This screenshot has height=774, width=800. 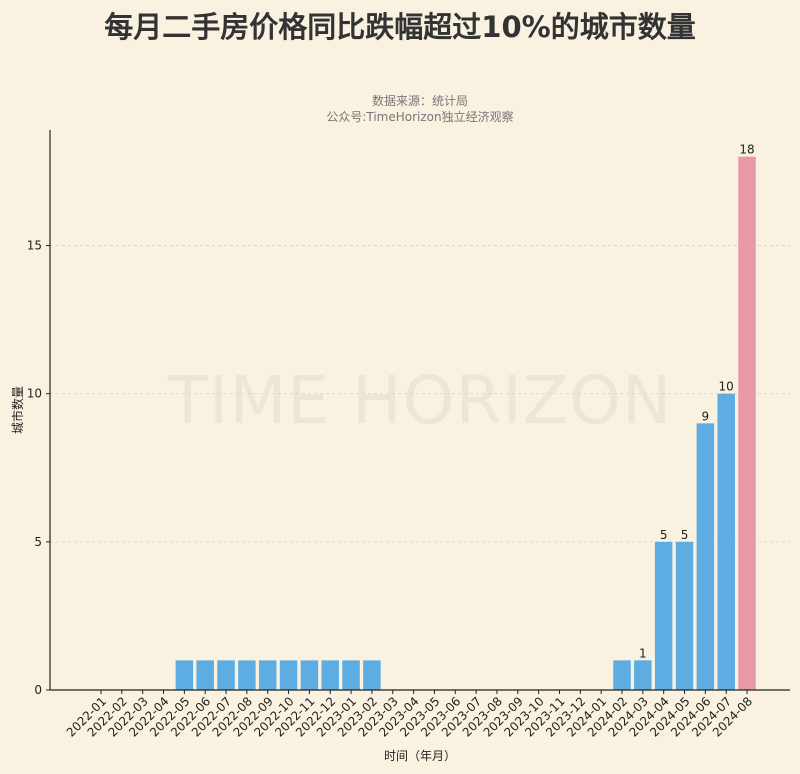 What do you see at coordinates (706, 416) in the screenshot?
I see `data-label-2024-06: 9` at bounding box center [706, 416].